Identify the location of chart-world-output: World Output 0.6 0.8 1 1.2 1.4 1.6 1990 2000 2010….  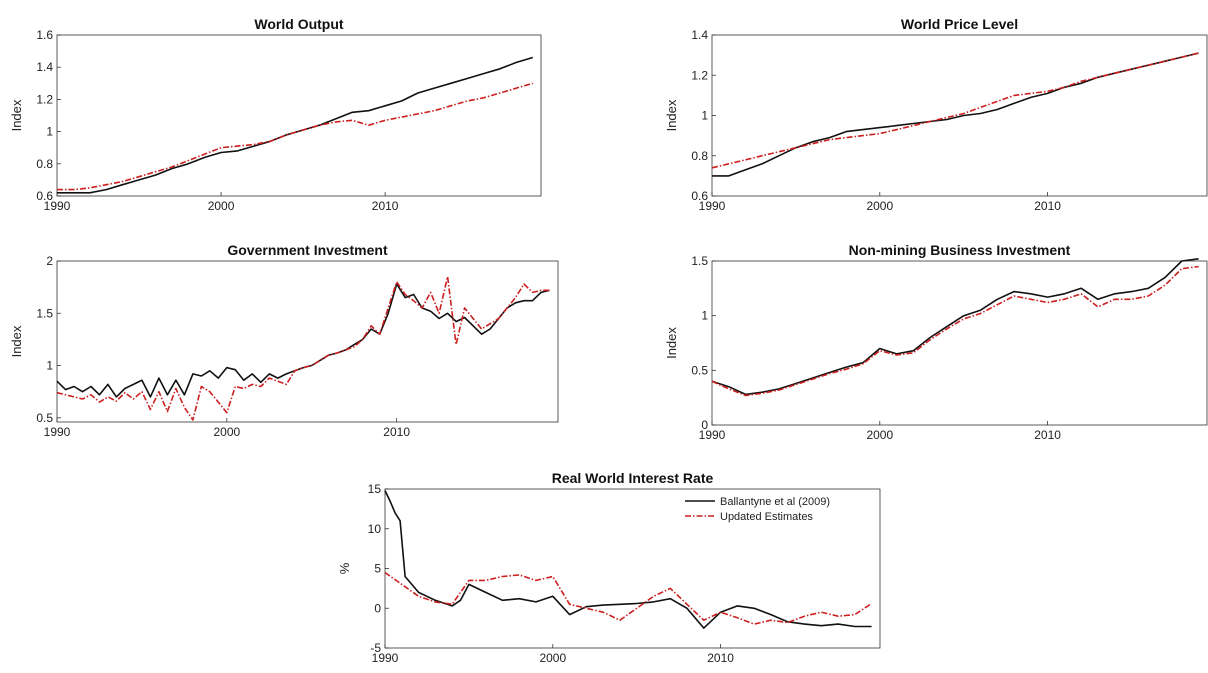
(275, 114).